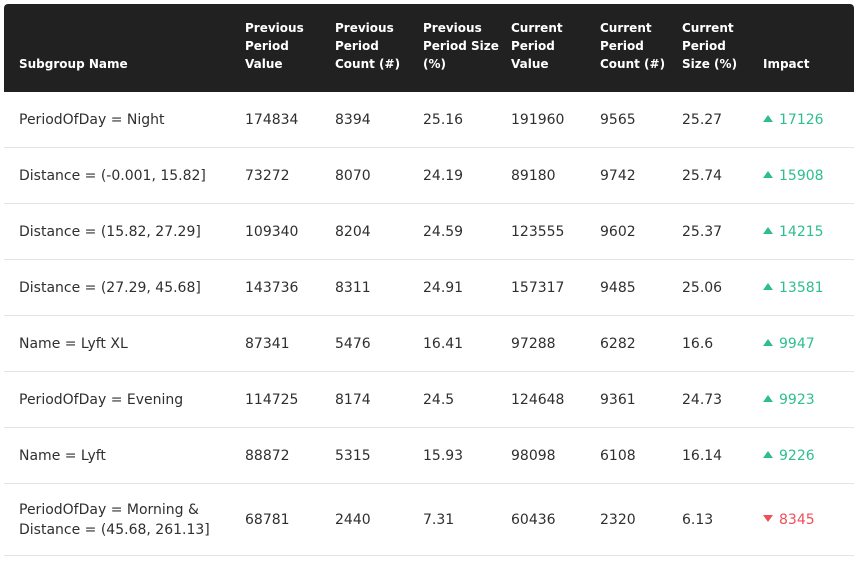 This screenshot has height=578, width=859. Describe the element at coordinates (641, 400) in the screenshot. I see `current-count-cell: 9361` at that location.